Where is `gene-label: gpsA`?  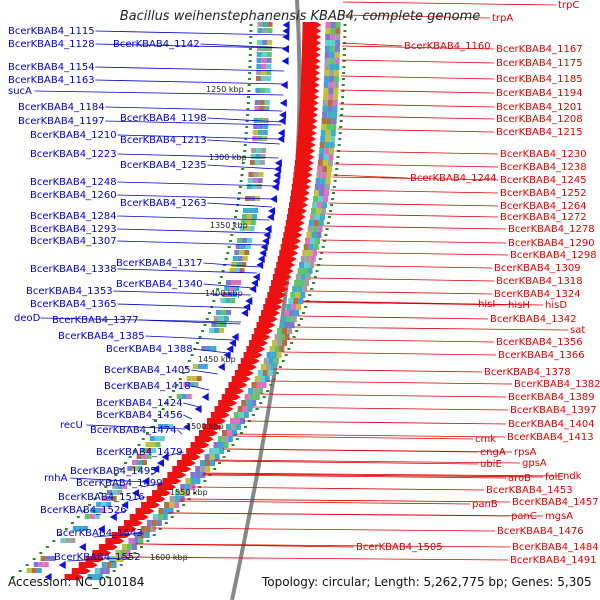 gene-label: gpsA is located at coordinates (534, 463).